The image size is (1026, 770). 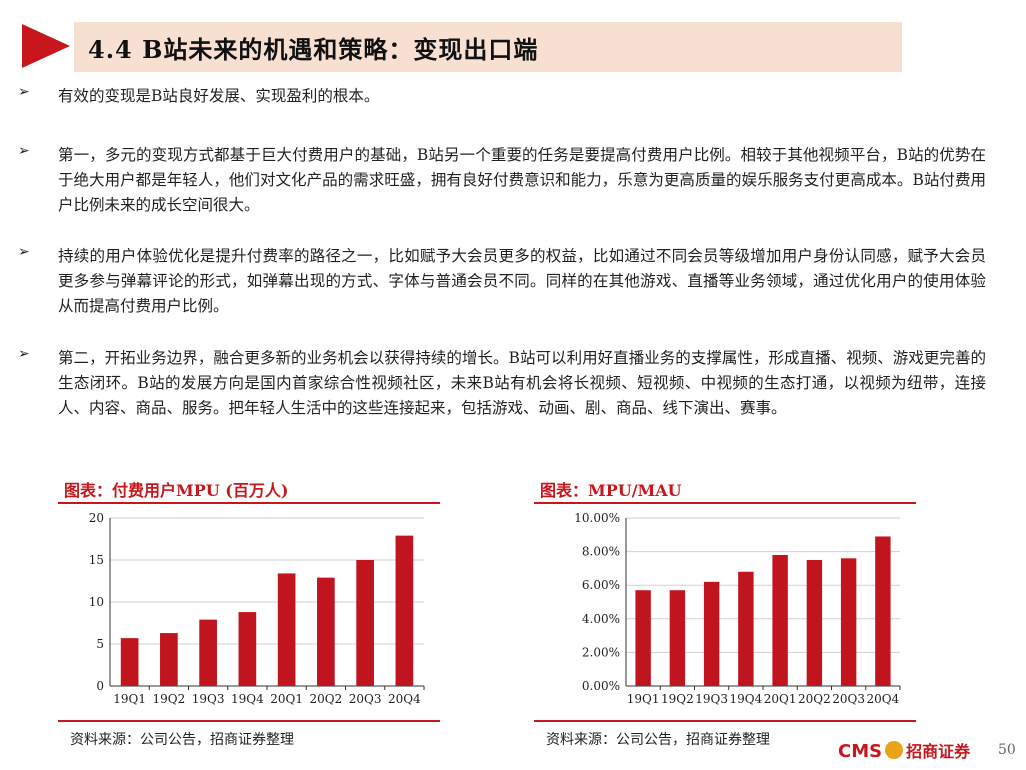 I want to click on logo-cms-text: CMS, so click(x=860, y=751).